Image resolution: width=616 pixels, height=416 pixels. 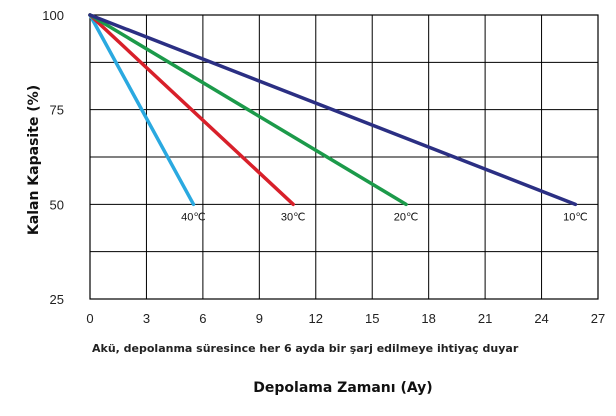 What do you see at coordinates (343, 388) in the screenshot?
I see `x-axis-label: Depolama Zamanı (Ay)` at bounding box center [343, 388].